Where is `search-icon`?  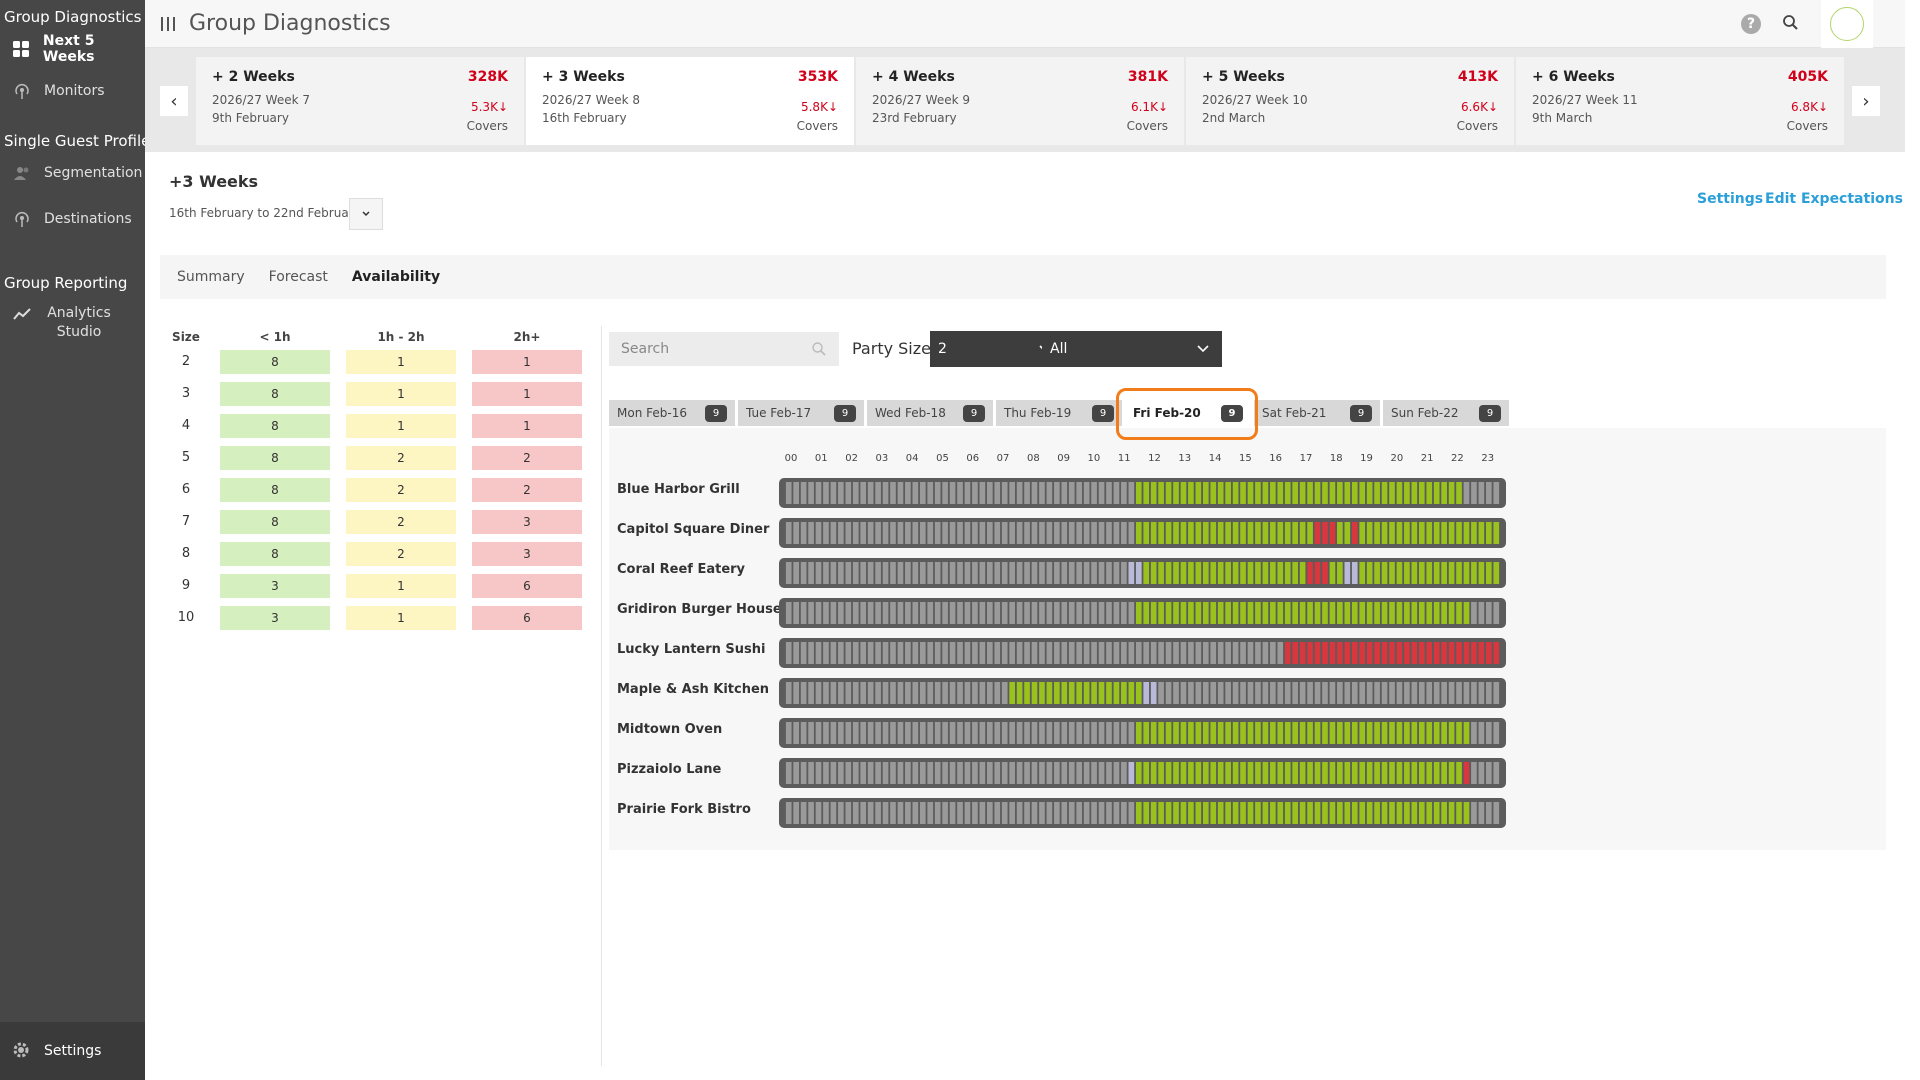
search-icon is located at coordinates (1792, 24).